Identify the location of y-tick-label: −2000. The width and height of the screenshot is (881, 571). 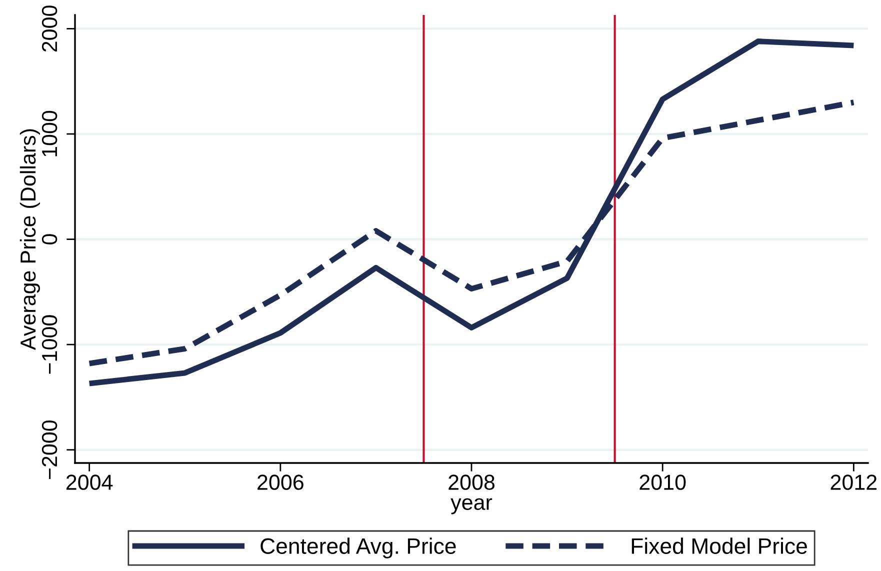
(50, 450).